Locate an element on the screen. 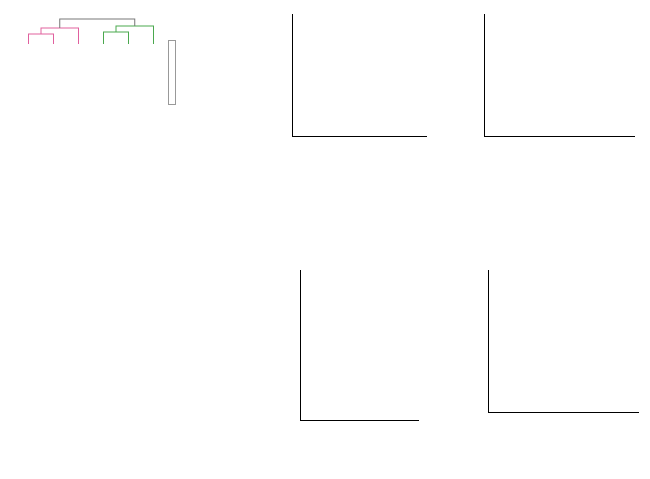 The image size is (650, 479). panel-e is located at coordinates (339, 368).